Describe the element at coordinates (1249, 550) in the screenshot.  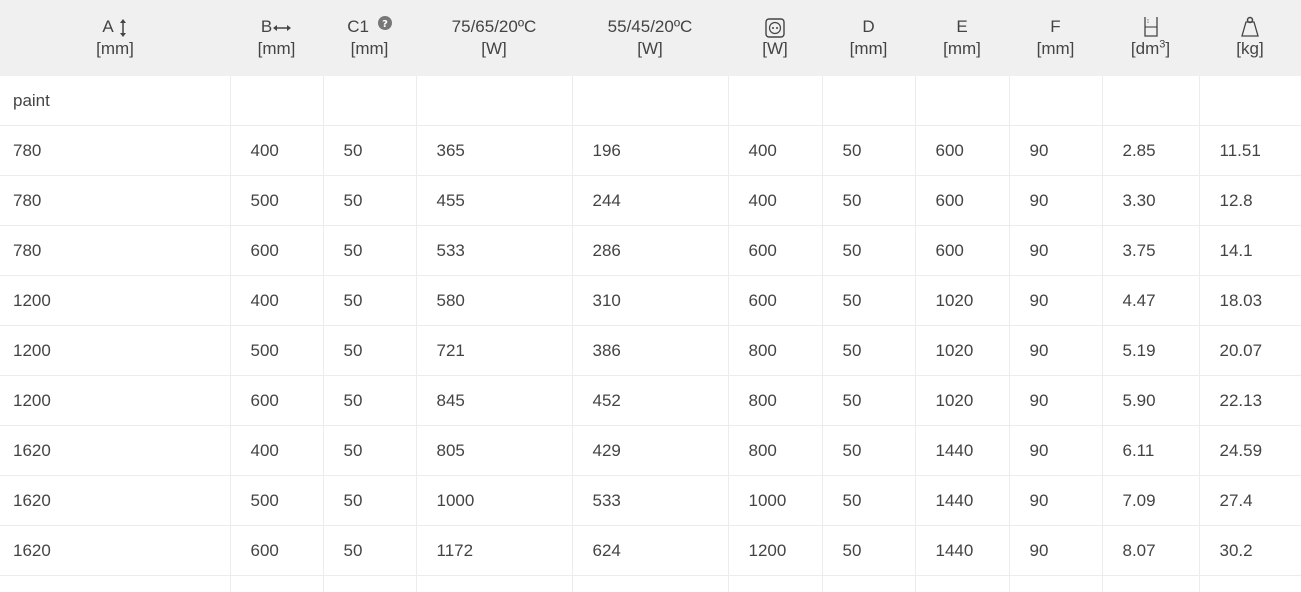
I see `table-cell: 30.2` at that location.